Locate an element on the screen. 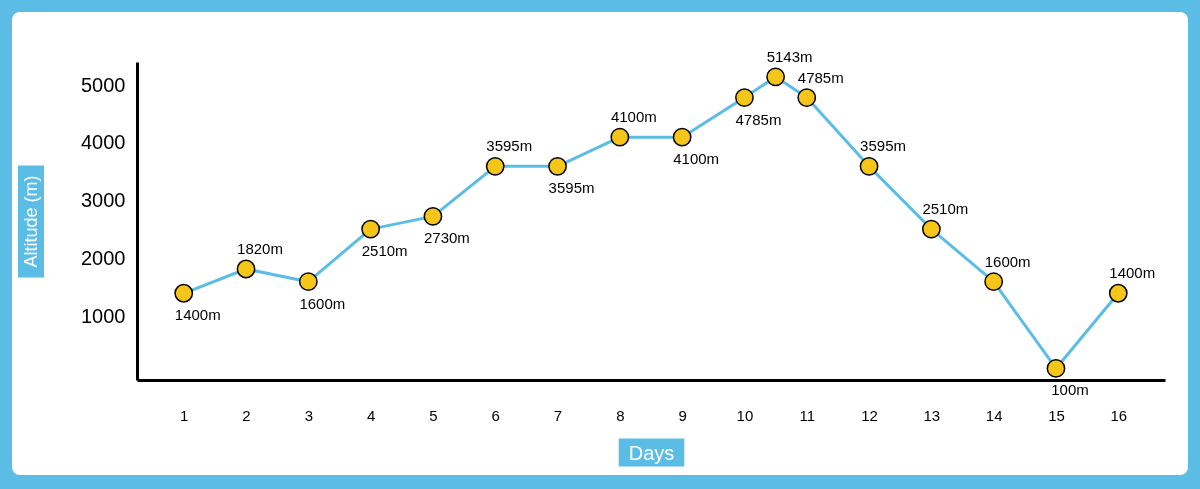  data-label: 5143m is located at coordinates (789, 56).